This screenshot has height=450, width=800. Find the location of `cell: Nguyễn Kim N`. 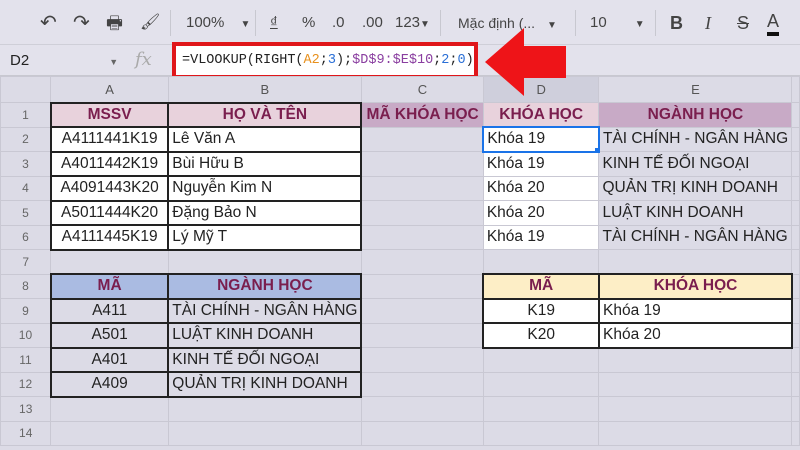

cell: Nguyễn Kim N is located at coordinates (265, 188).